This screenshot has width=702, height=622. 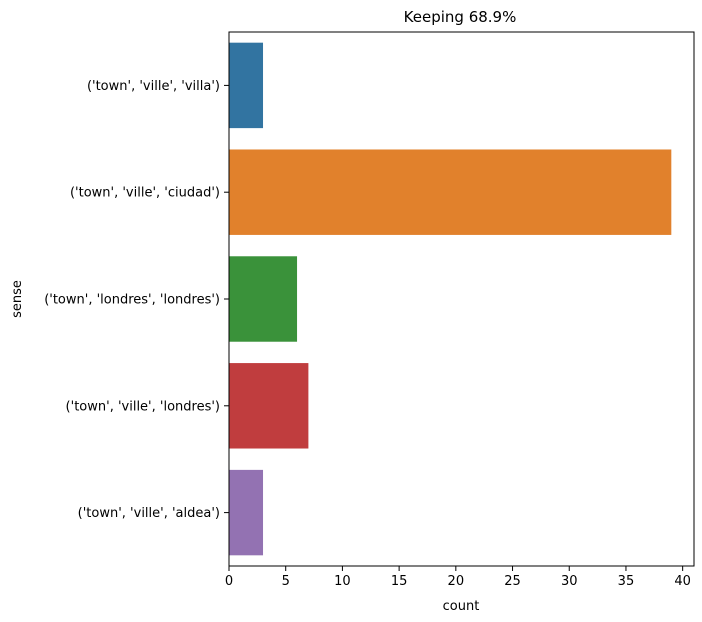 I want to click on x-tick-label: 20, so click(x=456, y=581).